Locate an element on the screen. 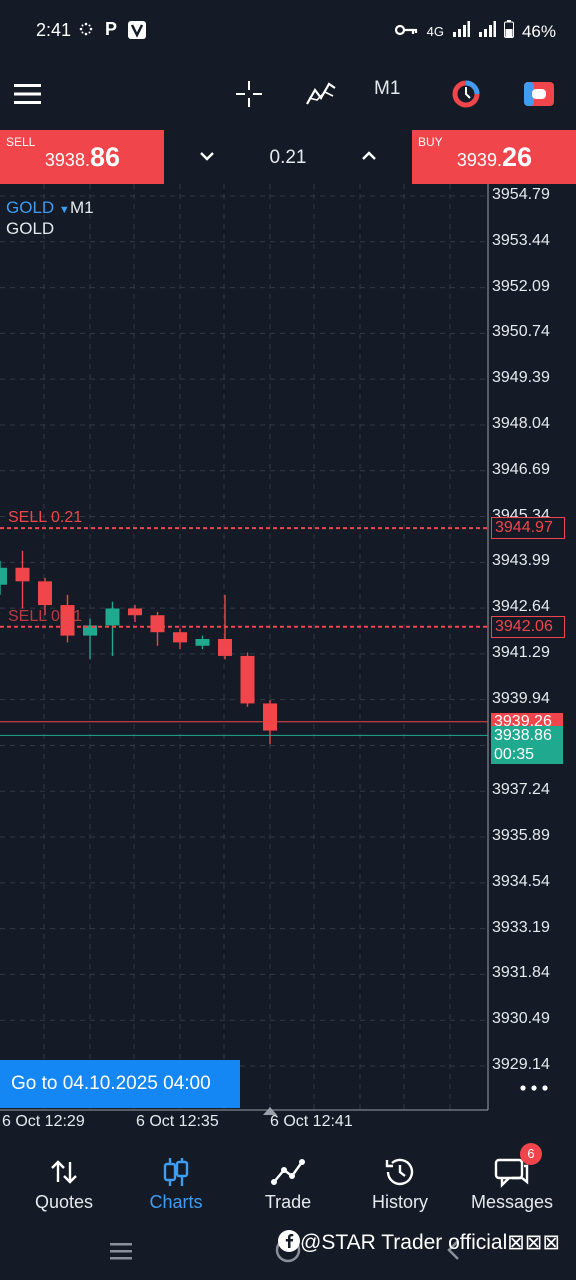 This screenshot has width=576, height=1280. symbol-timeframe: M1 is located at coordinates (82, 207).